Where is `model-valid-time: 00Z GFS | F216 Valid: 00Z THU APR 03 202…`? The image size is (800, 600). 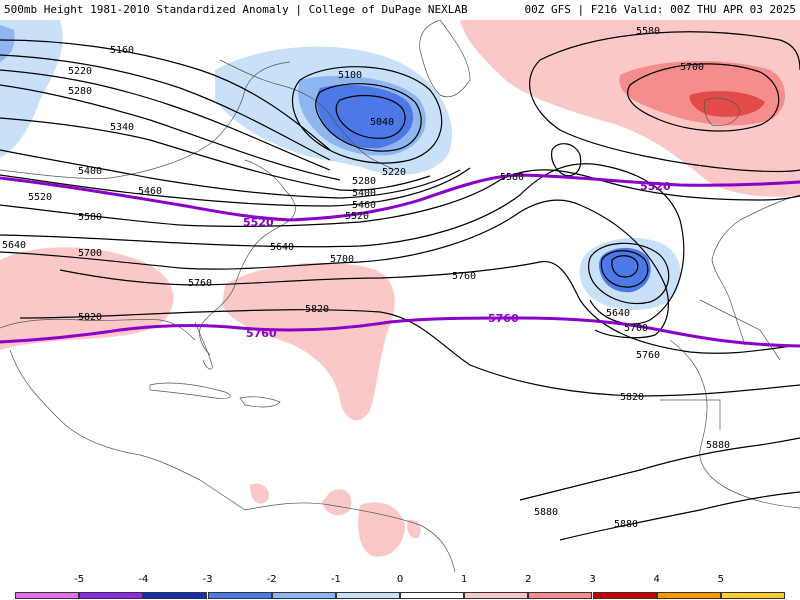
model-valid-time: 00Z GFS | F216 Valid: 00Z THU APR 03 202… is located at coordinates (660, 9).